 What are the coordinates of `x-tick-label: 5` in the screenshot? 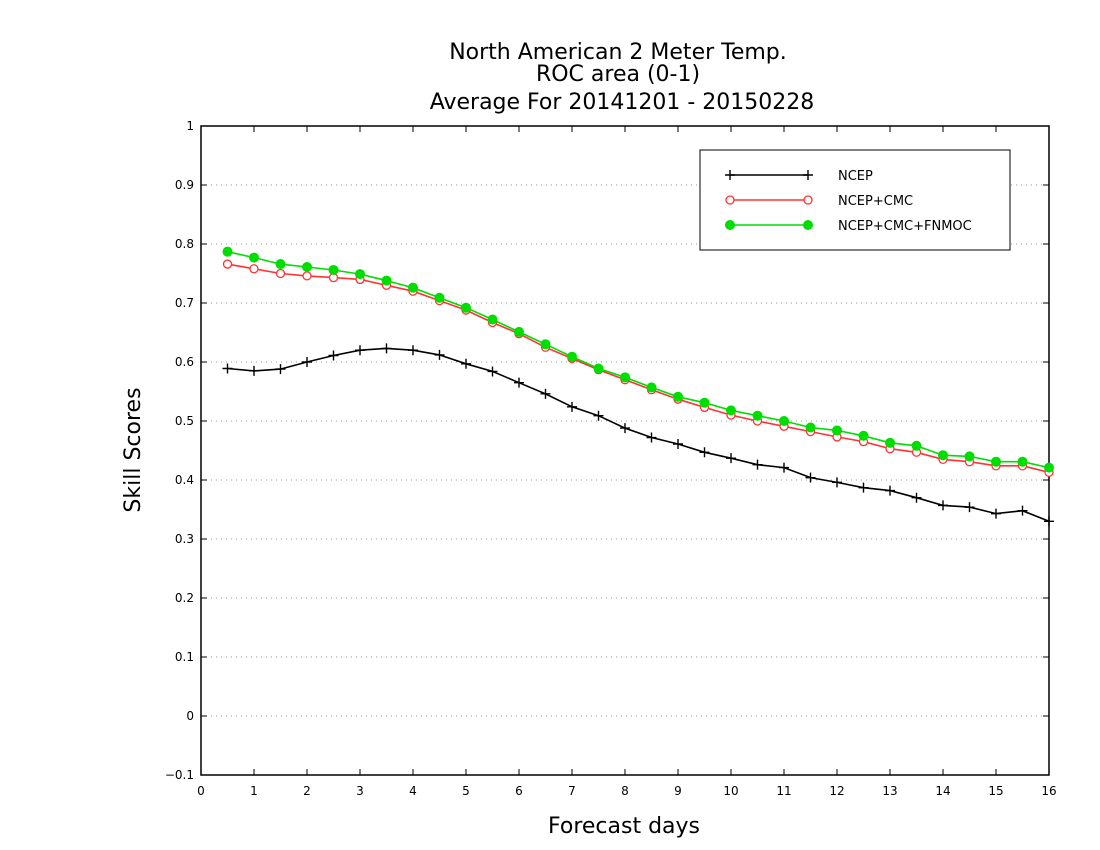 It's located at (466, 791).